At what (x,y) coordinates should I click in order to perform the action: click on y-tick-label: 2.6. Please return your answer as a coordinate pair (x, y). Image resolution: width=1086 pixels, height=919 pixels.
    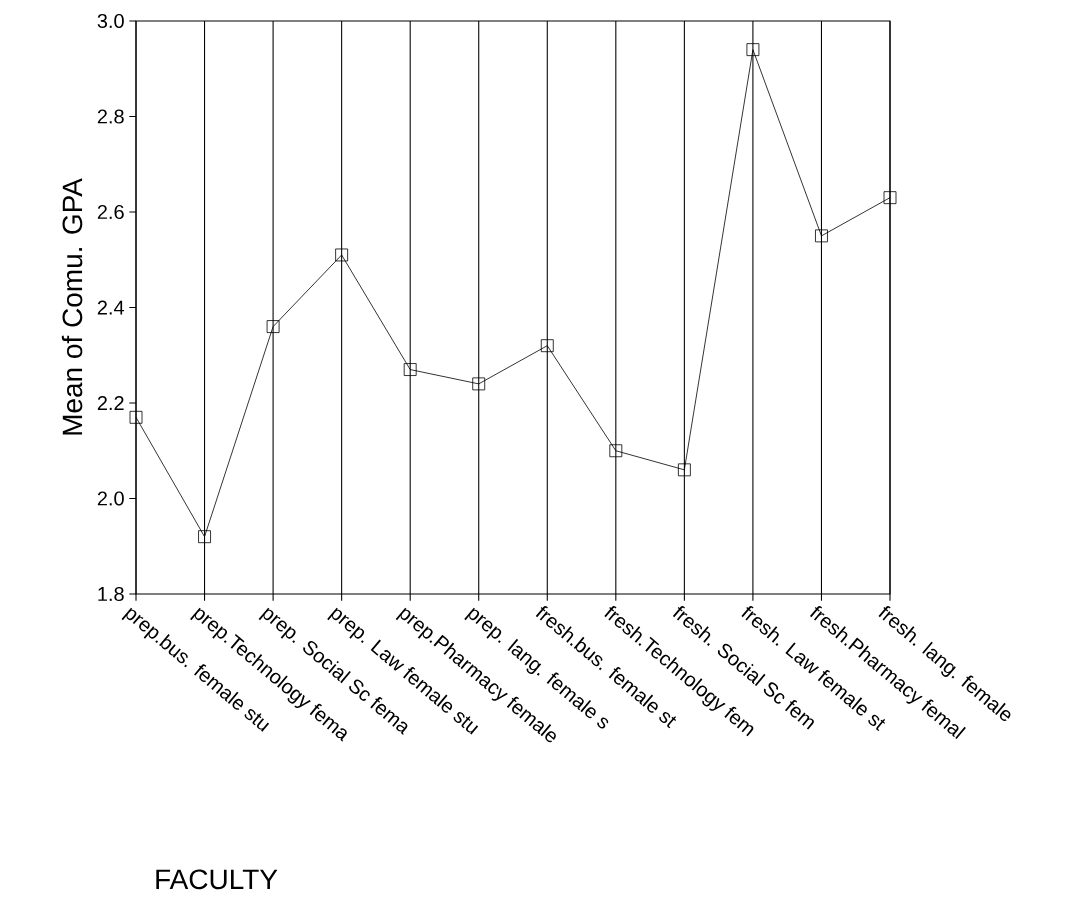
    Looking at the image, I should click on (110, 212).